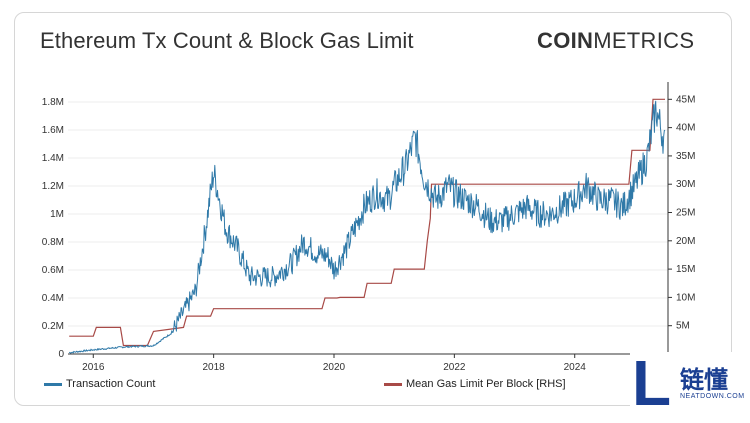  I want to click on logo-bold: COIN, so click(565, 40).